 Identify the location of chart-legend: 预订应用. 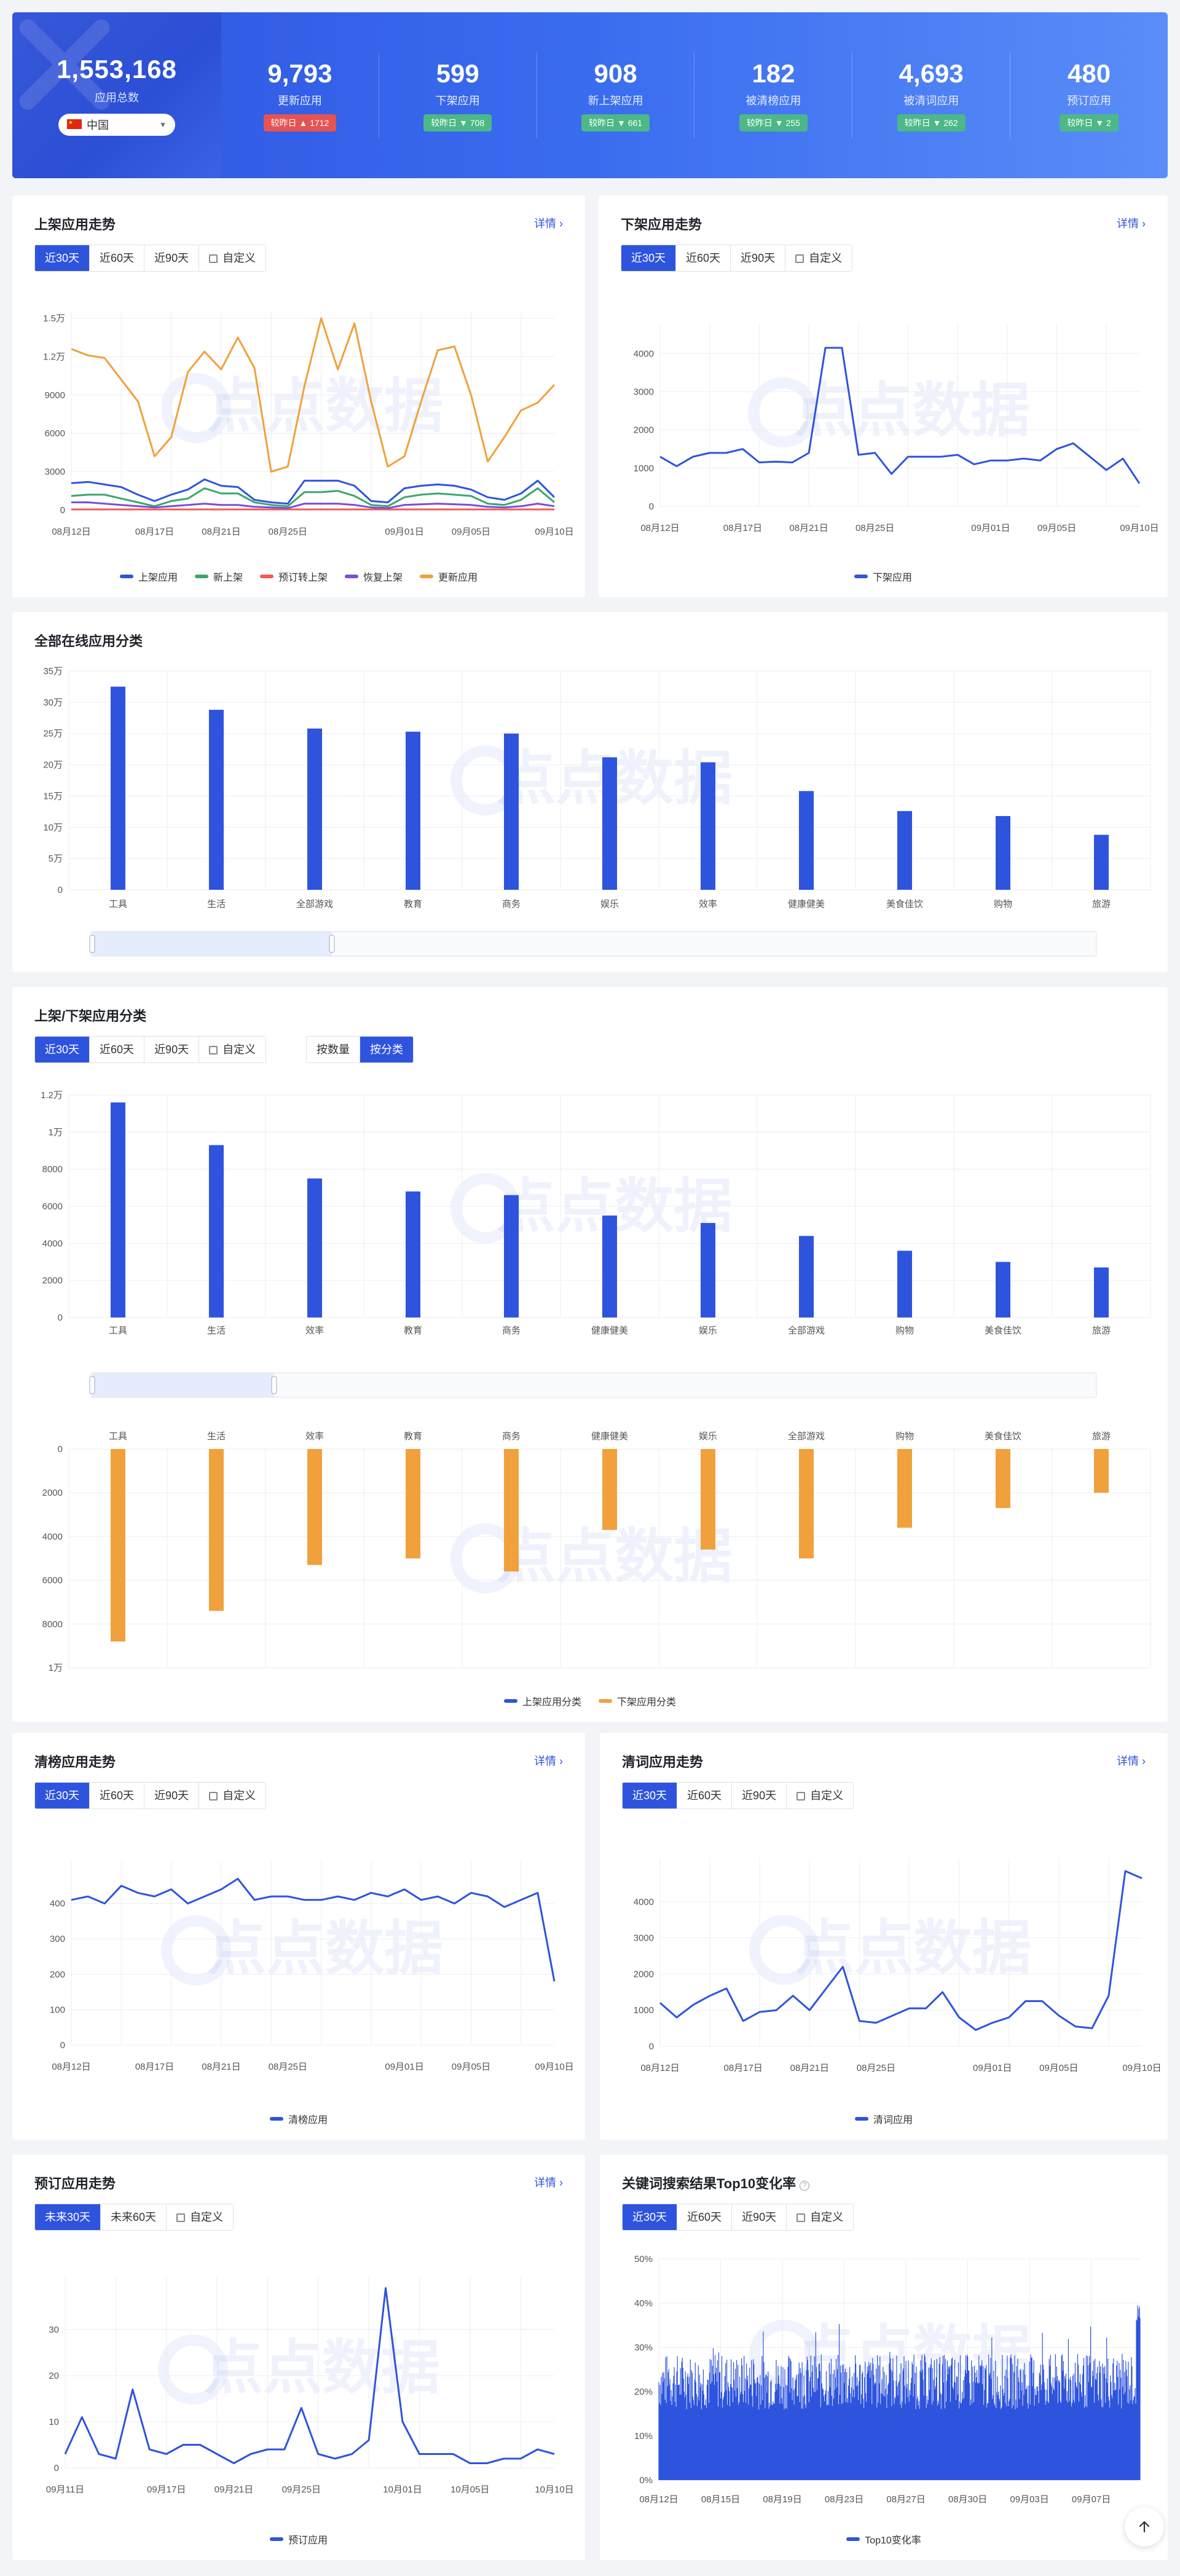
(299, 2539).